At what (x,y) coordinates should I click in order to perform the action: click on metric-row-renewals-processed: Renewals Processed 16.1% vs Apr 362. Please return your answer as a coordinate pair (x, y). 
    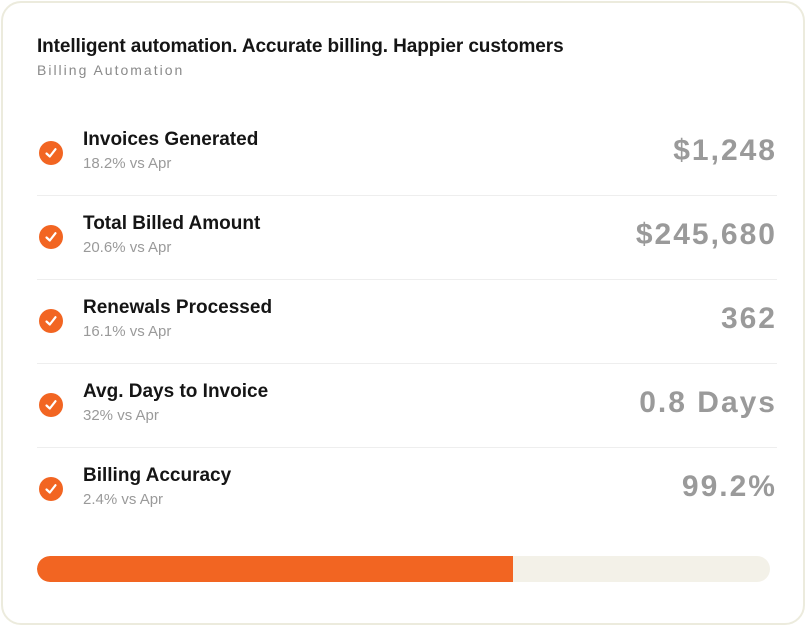
    Looking at the image, I should click on (407, 322).